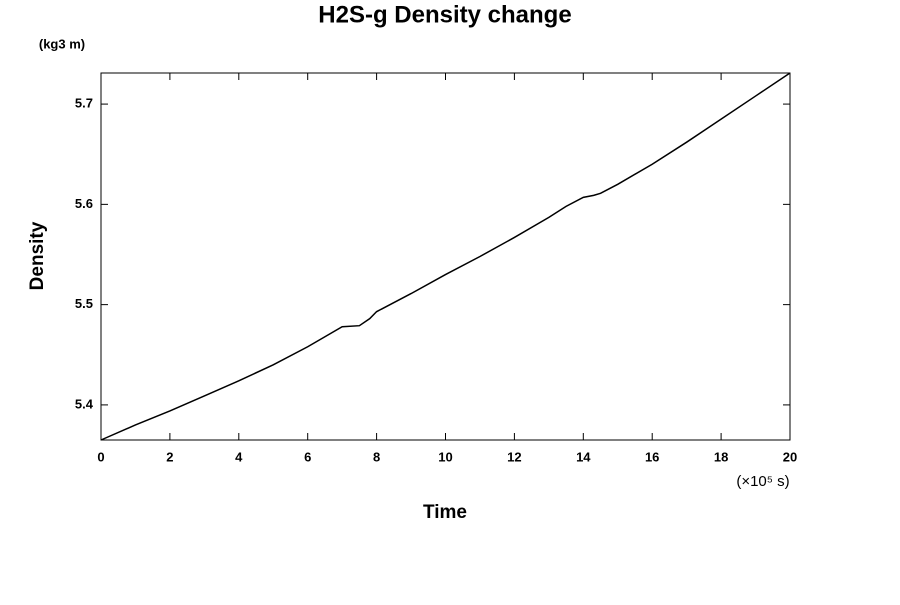 This screenshot has width=900, height=605. What do you see at coordinates (84, 303) in the screenshot?
I see `y-tick-label: 5.5` at bounding box center [84, 303].